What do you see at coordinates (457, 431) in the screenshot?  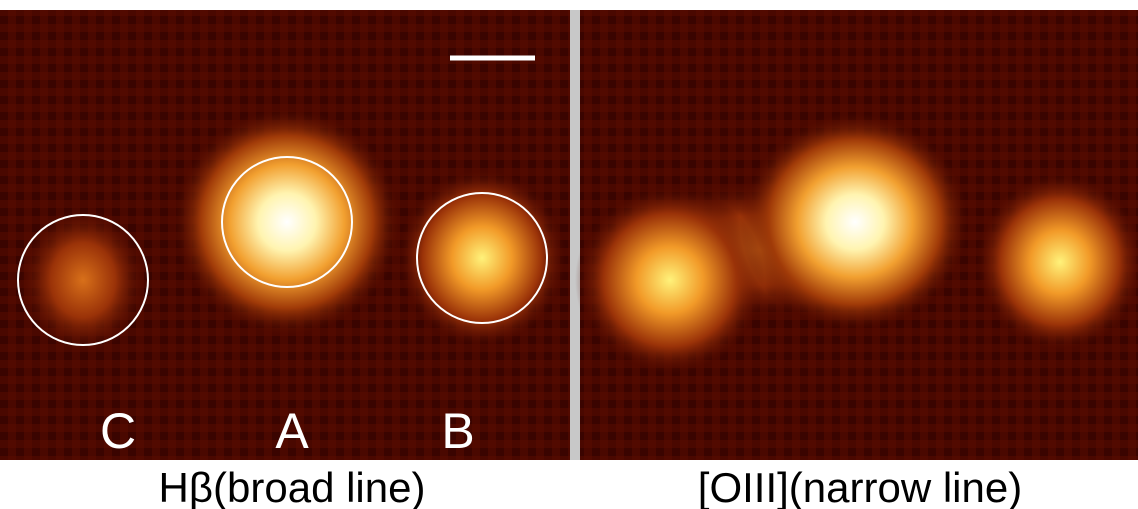 I see `label: B` at bounding box center [457, 431].